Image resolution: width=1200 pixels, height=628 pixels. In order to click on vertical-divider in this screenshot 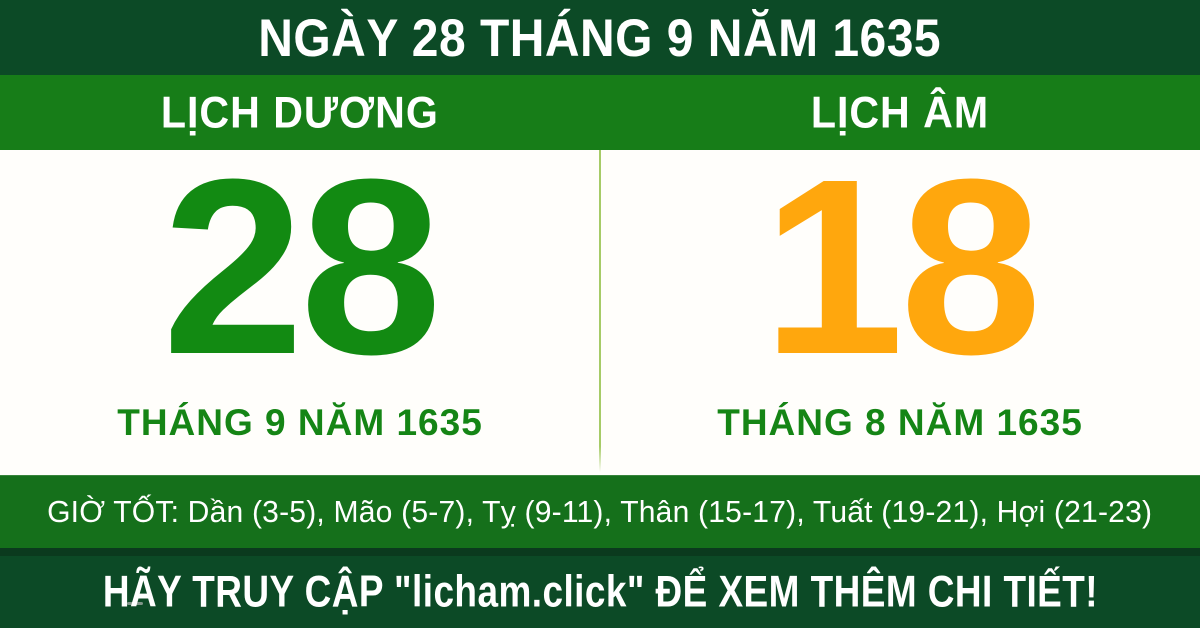, I will do `click(600, 311)`.